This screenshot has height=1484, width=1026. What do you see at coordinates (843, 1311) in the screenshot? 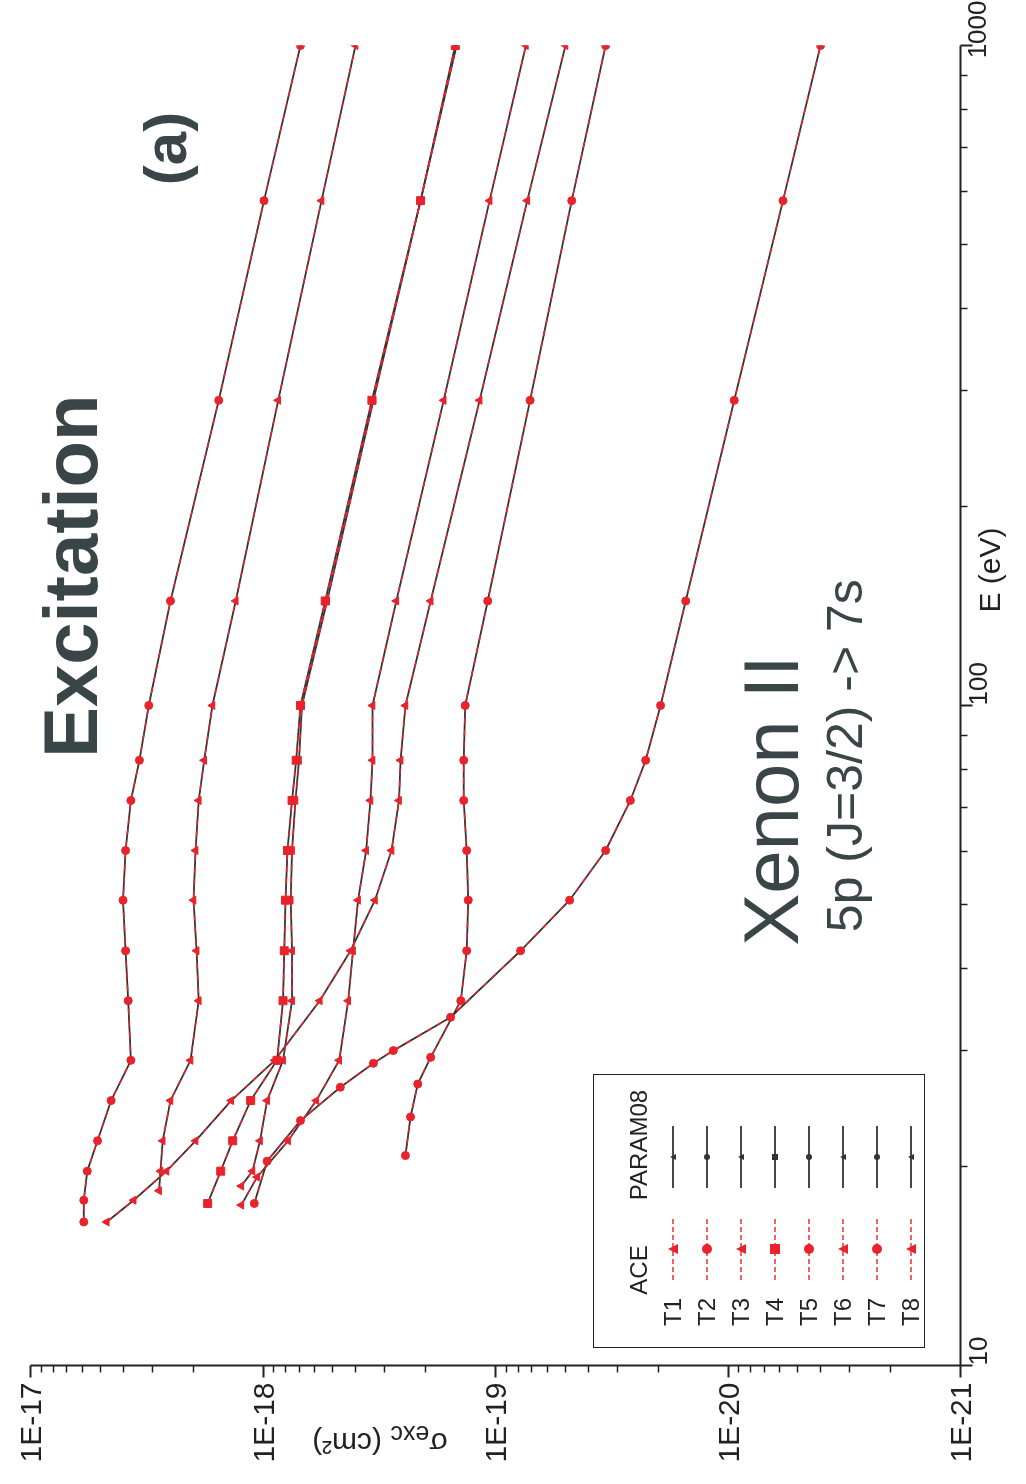
I see `legend-label: T6` at bounding box center [843, 1311].